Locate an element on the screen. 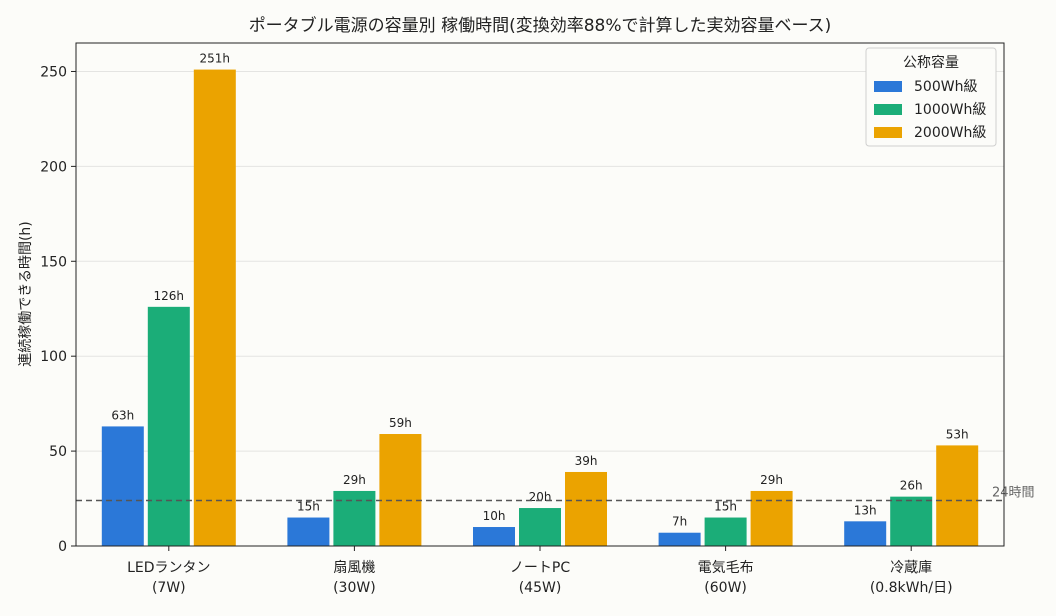  y-tick-label: 200 is located at coordinates (53, 167).